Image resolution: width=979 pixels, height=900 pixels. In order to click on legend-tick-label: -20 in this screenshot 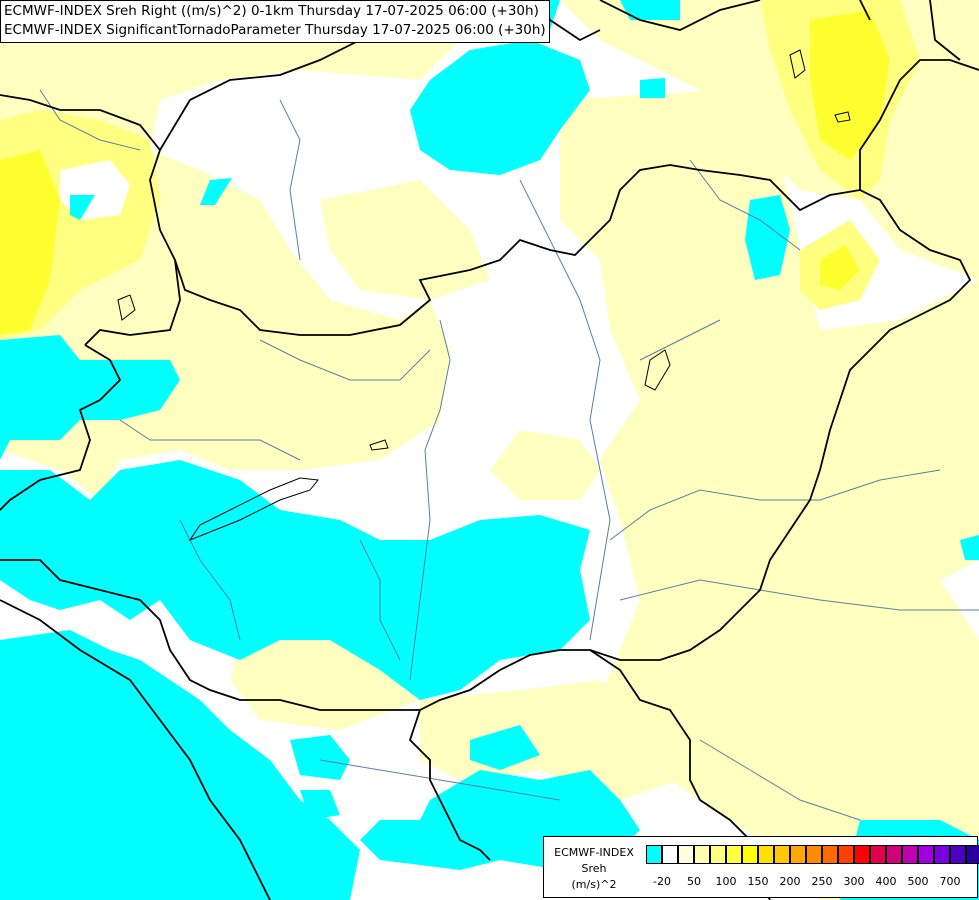, I will do `click(662, 881)`.